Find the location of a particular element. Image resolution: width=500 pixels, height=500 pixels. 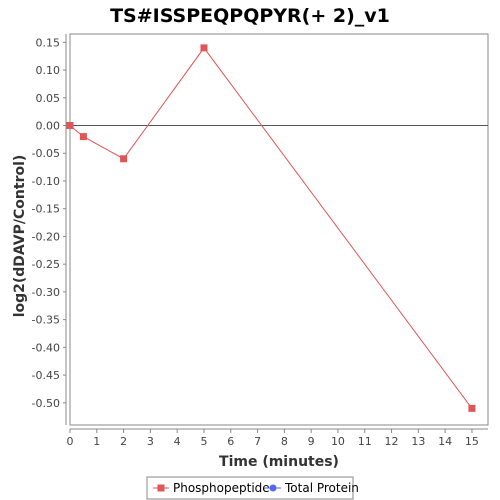

y-tick-label: -0.45 is located at coordinates (46, 375).